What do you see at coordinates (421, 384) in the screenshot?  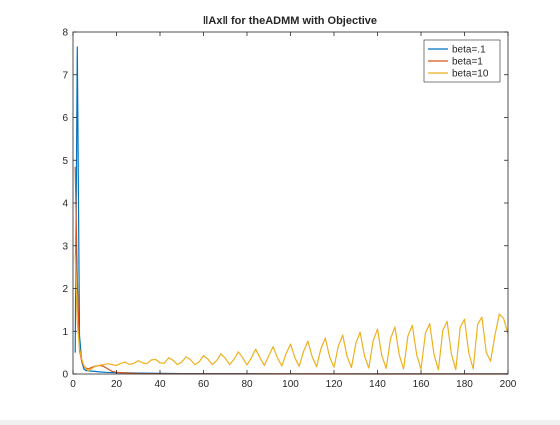 I see `x-tick-label-8: 160` at bounding box center [421, 384].